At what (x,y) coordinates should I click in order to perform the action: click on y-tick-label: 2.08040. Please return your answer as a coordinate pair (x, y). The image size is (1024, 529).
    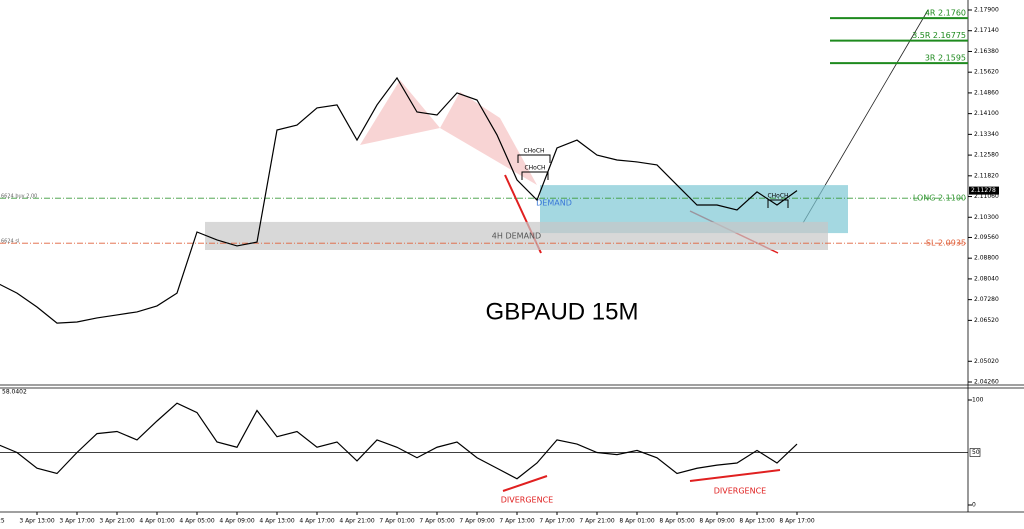
    Looking at the image, I should click on (986, 278).